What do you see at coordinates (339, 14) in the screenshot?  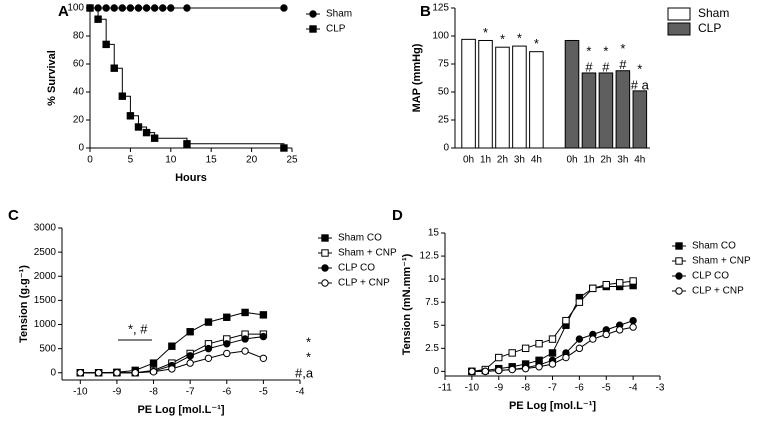 I see `legend-label: Sham` at bounding box center [339, 14].